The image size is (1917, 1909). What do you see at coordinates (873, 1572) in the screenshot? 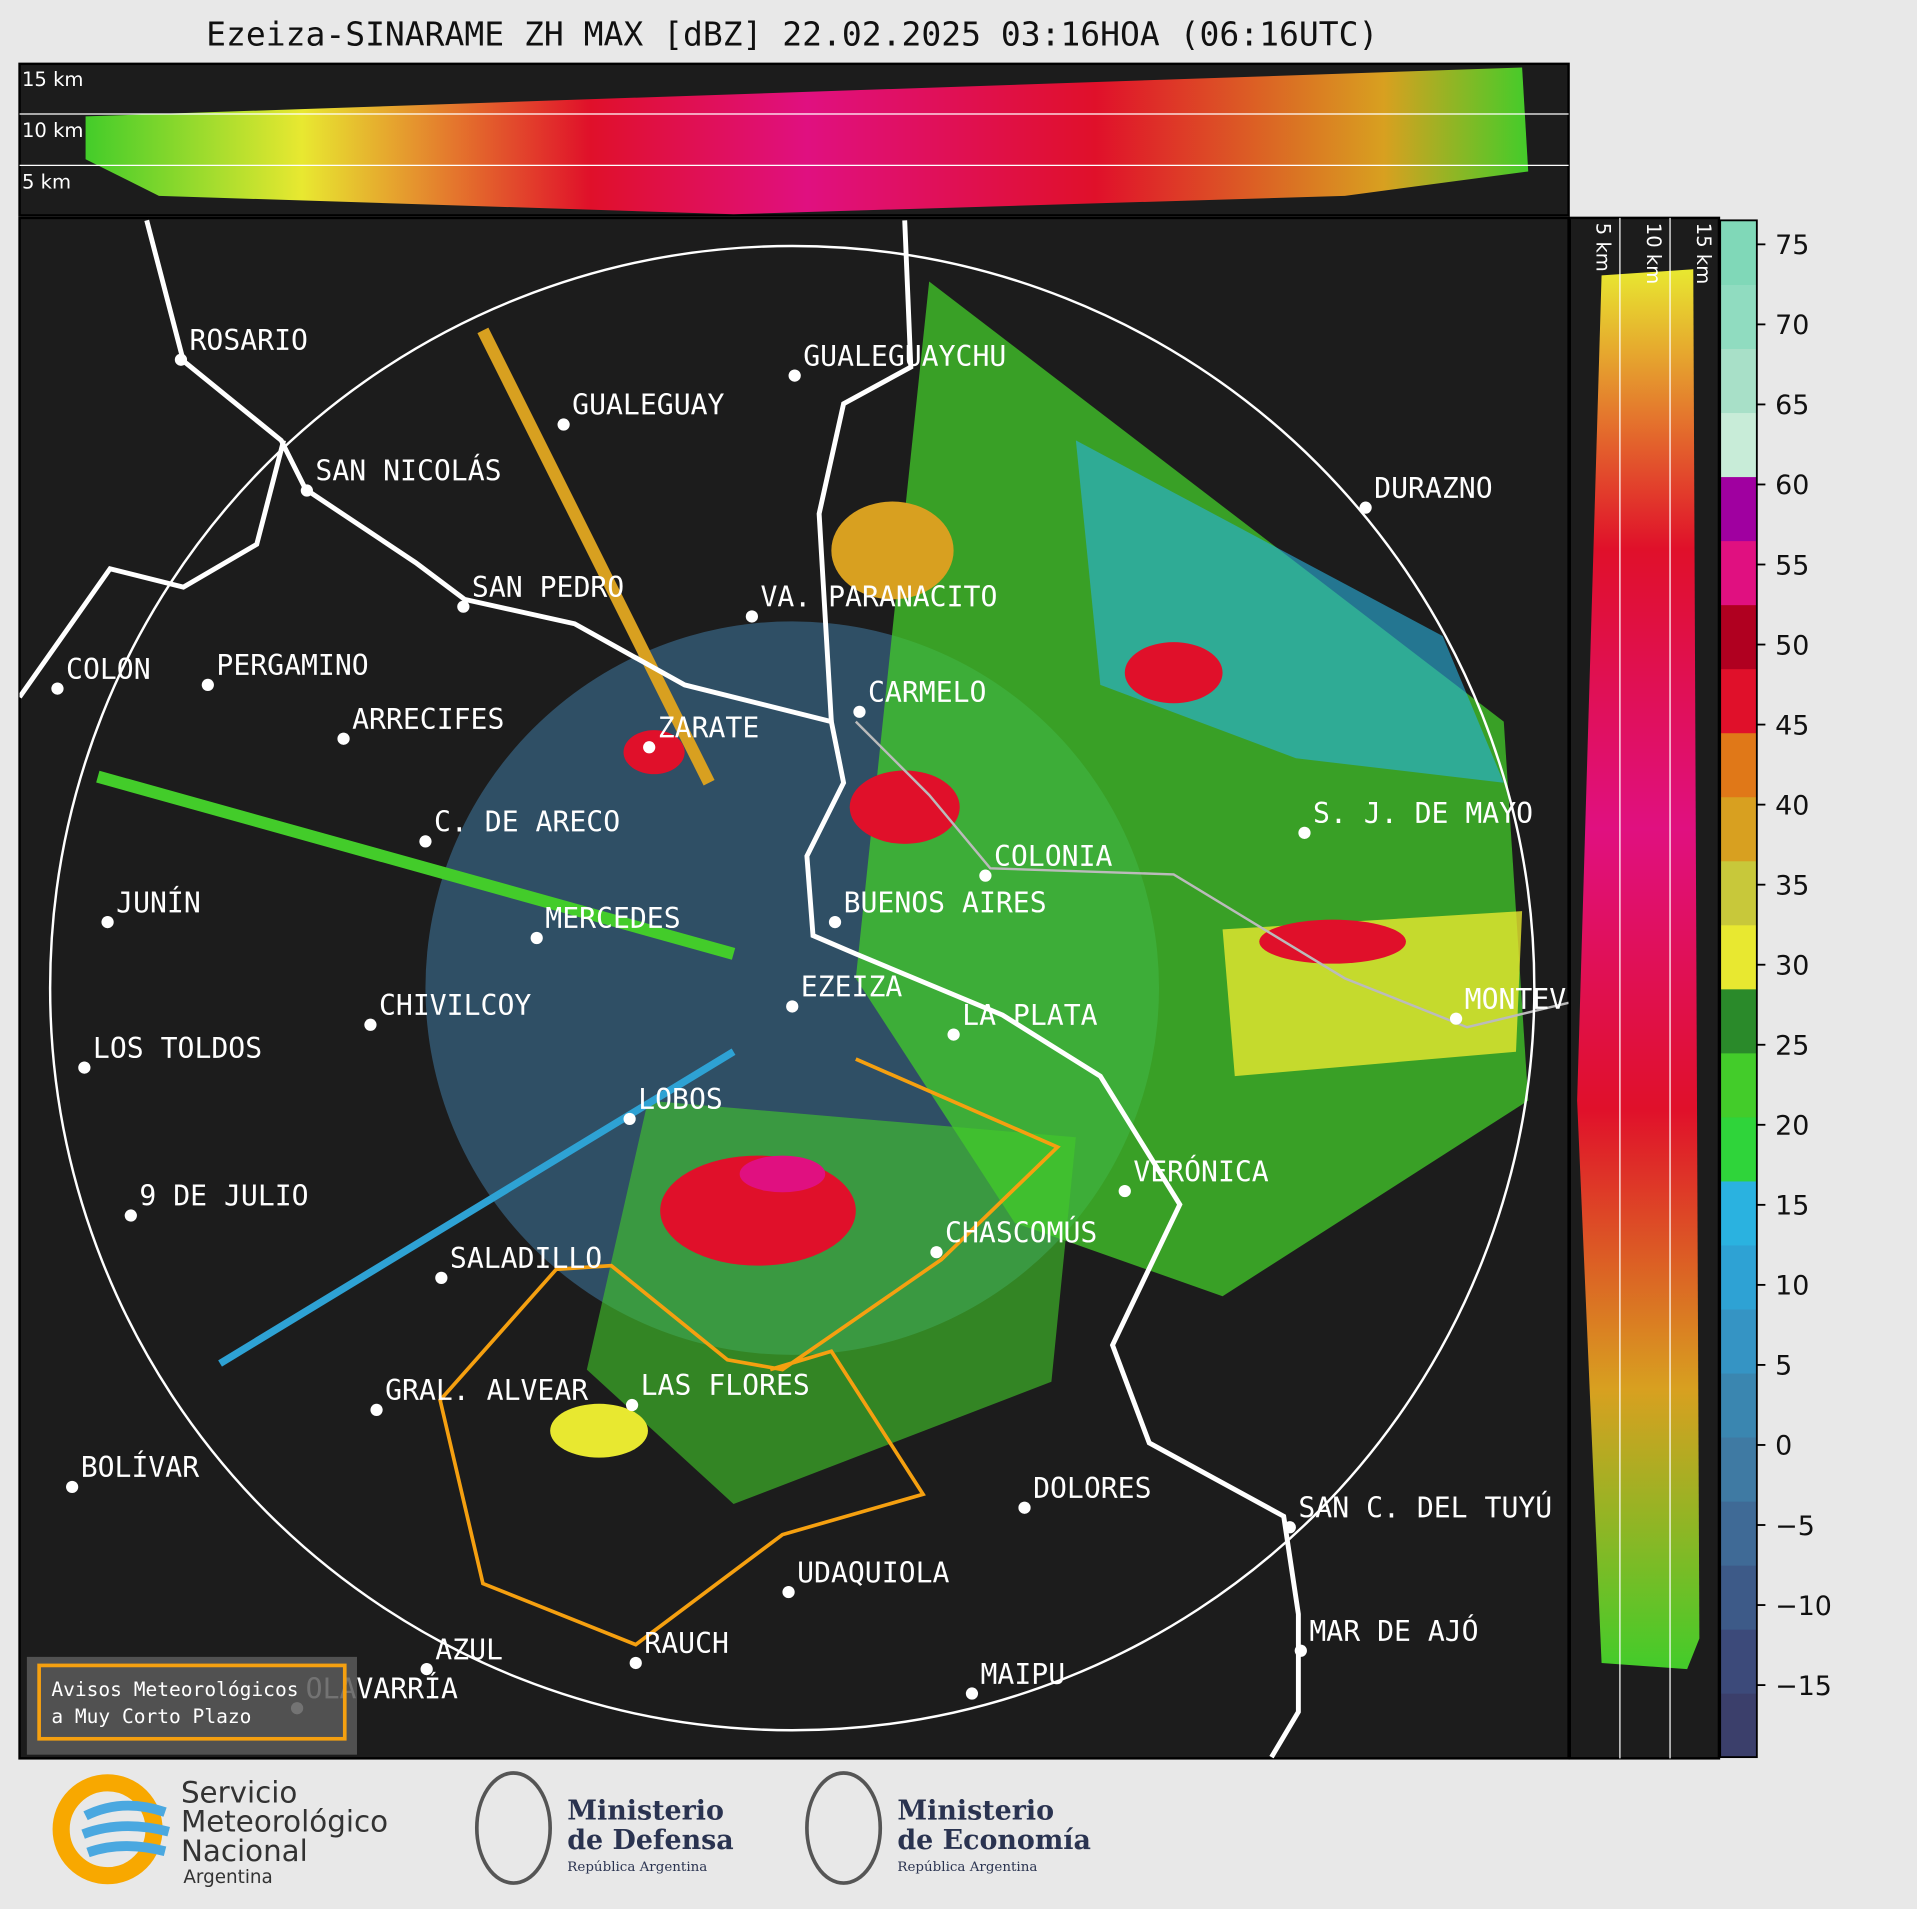
I see `city-label: UDAQUIOLA` at bounding box center [873, 1572].